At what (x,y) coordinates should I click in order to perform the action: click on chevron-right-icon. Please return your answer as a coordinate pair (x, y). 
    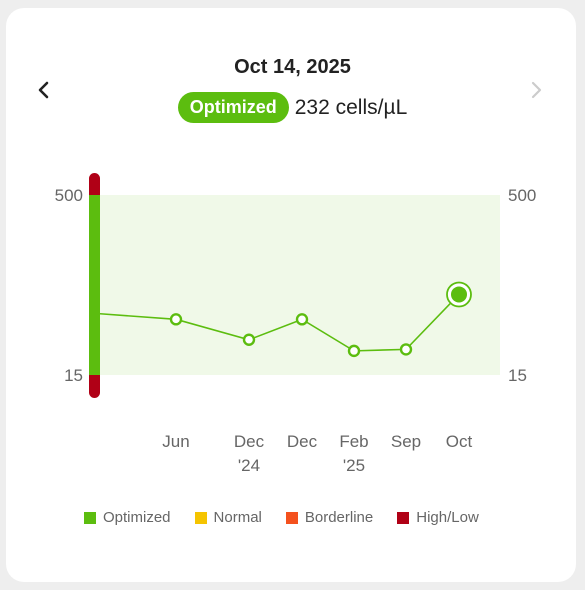
    Looking at the image, I should click on (536, 90).